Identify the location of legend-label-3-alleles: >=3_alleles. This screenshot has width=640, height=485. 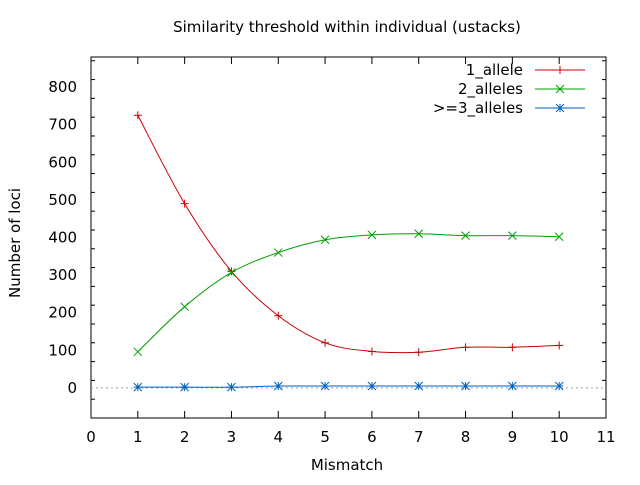
(478, 108).